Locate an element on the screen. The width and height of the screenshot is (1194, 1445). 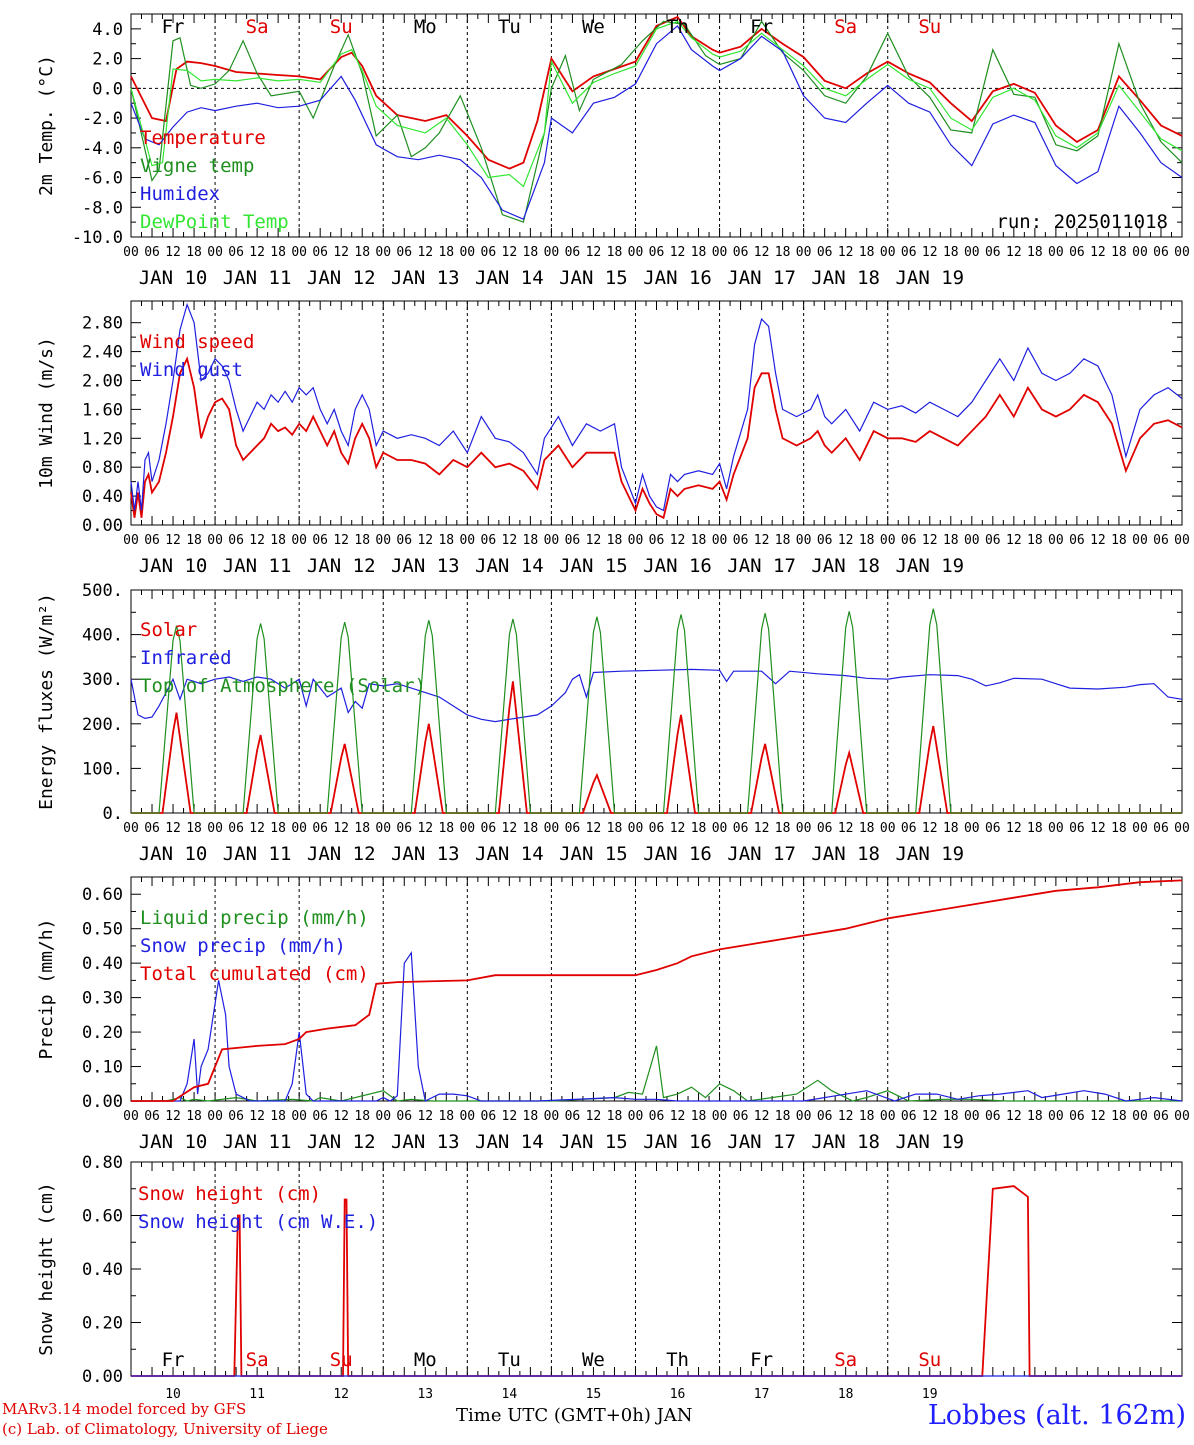
y-axis-label: Energy fluxes (W/m²) is located at coordinates (46, 701).